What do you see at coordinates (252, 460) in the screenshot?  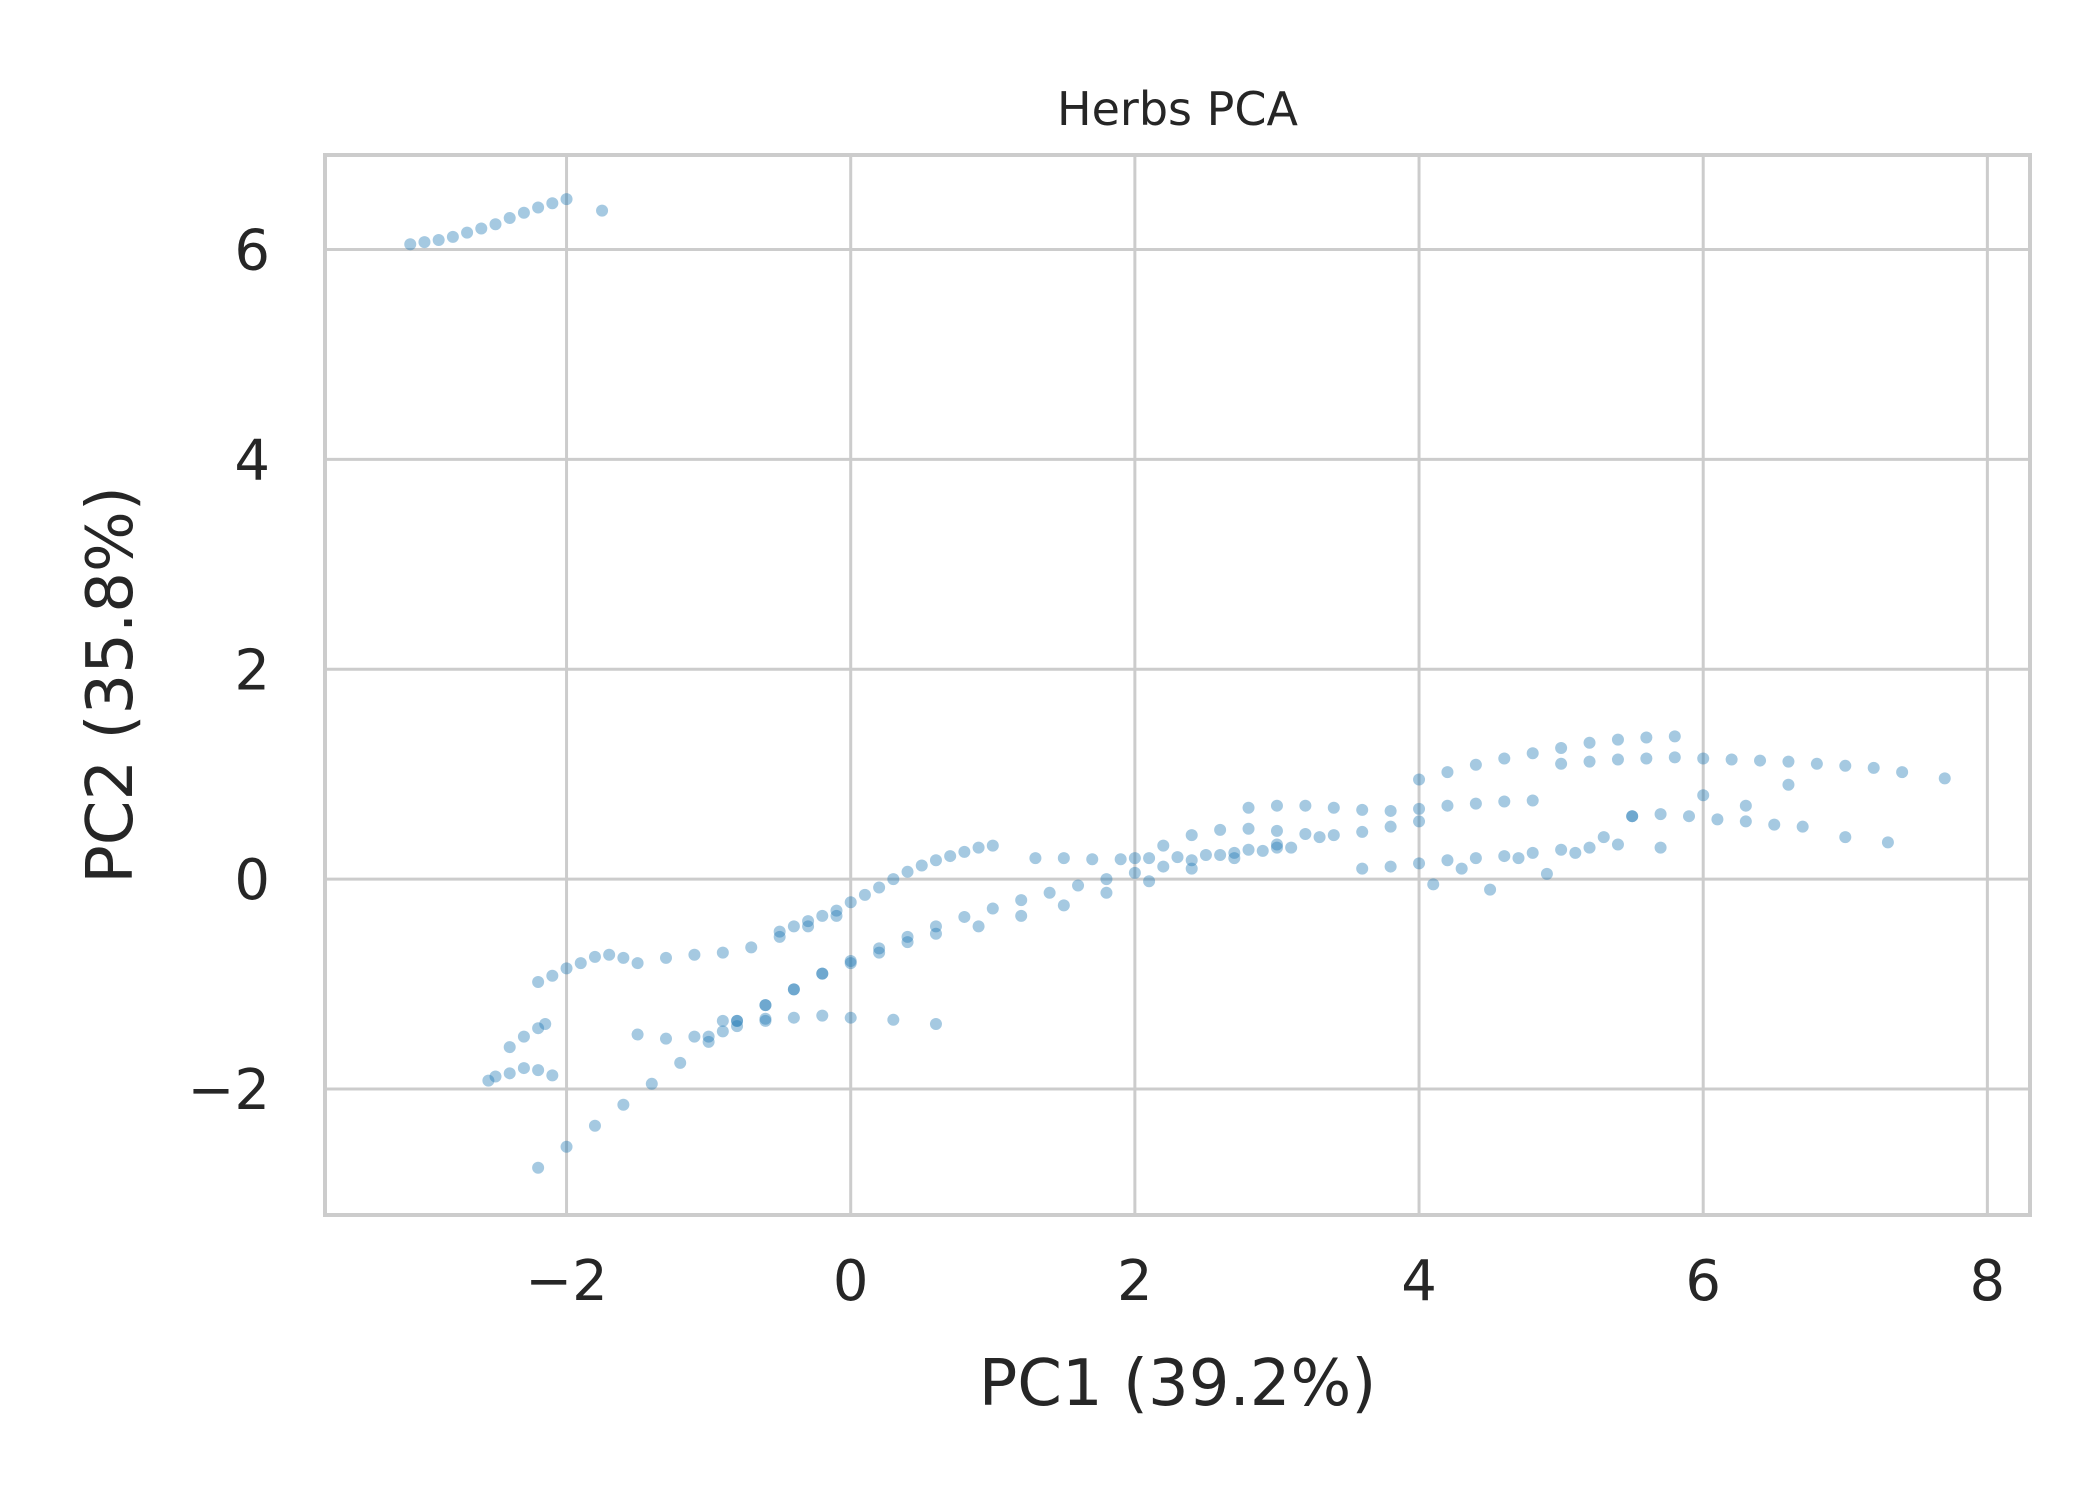 I see `y-tick-label: 4` at bounding box center [252, 460].